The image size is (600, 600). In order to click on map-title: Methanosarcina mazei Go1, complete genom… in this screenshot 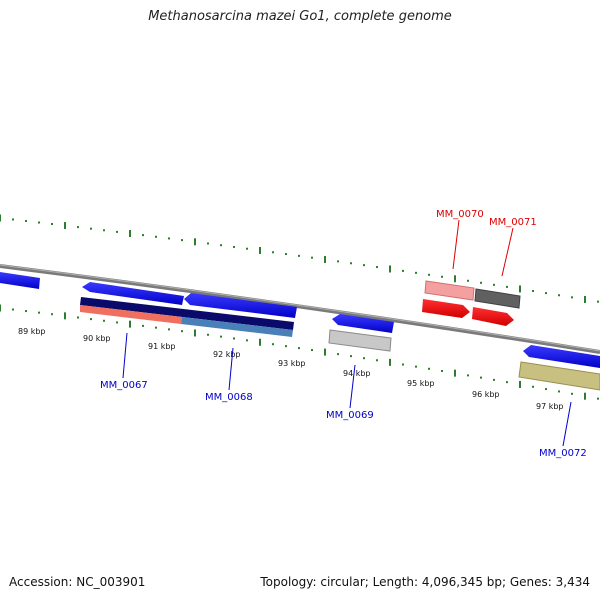, I will do `click(300, 16)`.